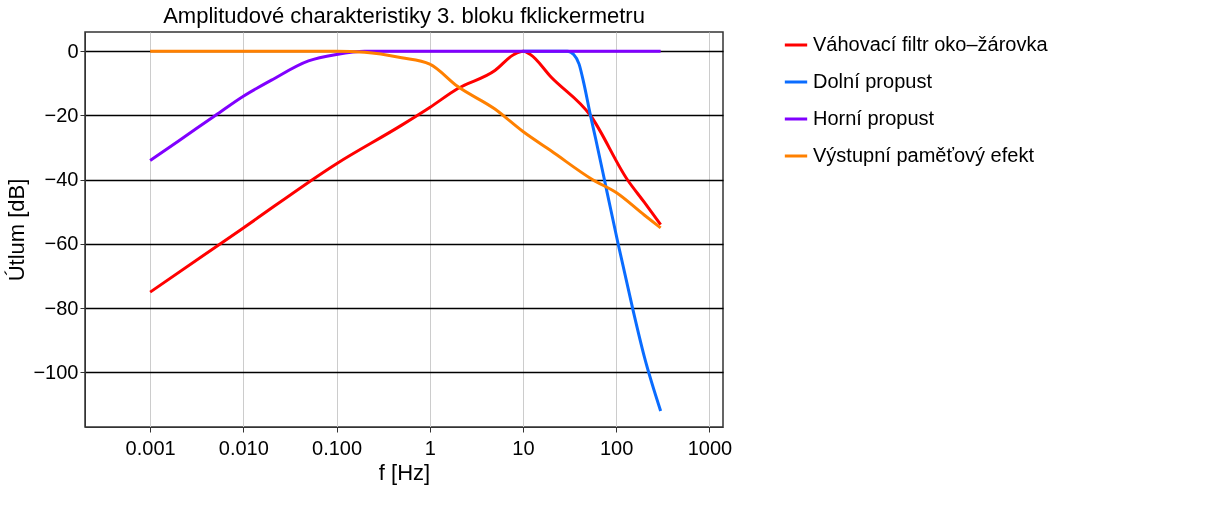  What do you see at coordinates (430, 447) in the screenshot?
I see `x-tick-label: 1` at bounding box center [430, 447].